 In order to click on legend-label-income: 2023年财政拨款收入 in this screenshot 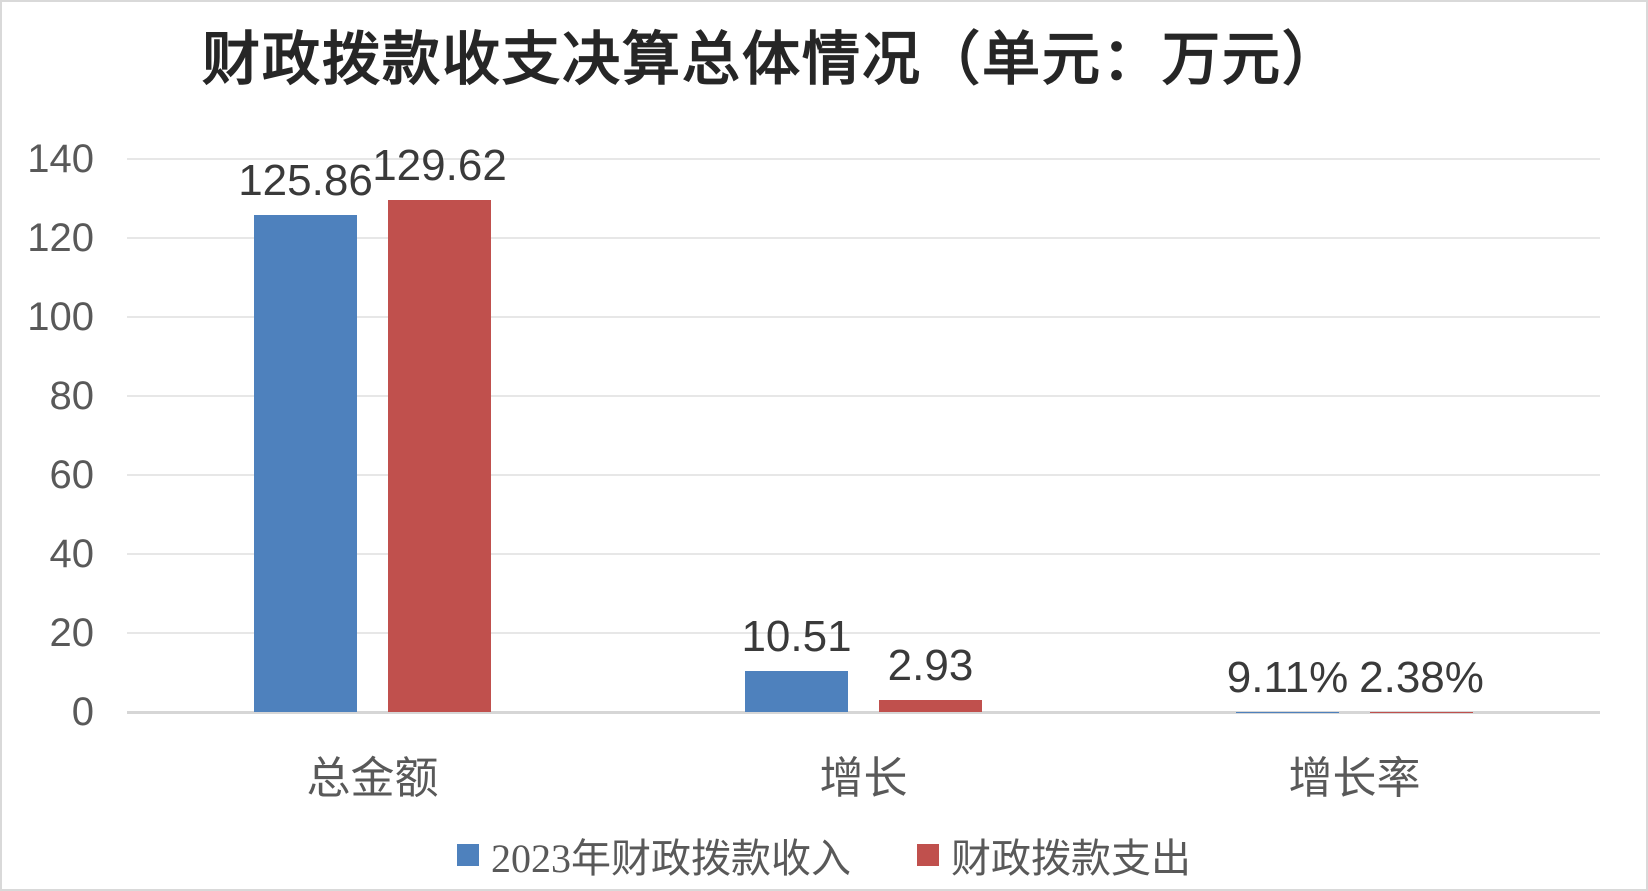, I will do `click(671, 858)`.